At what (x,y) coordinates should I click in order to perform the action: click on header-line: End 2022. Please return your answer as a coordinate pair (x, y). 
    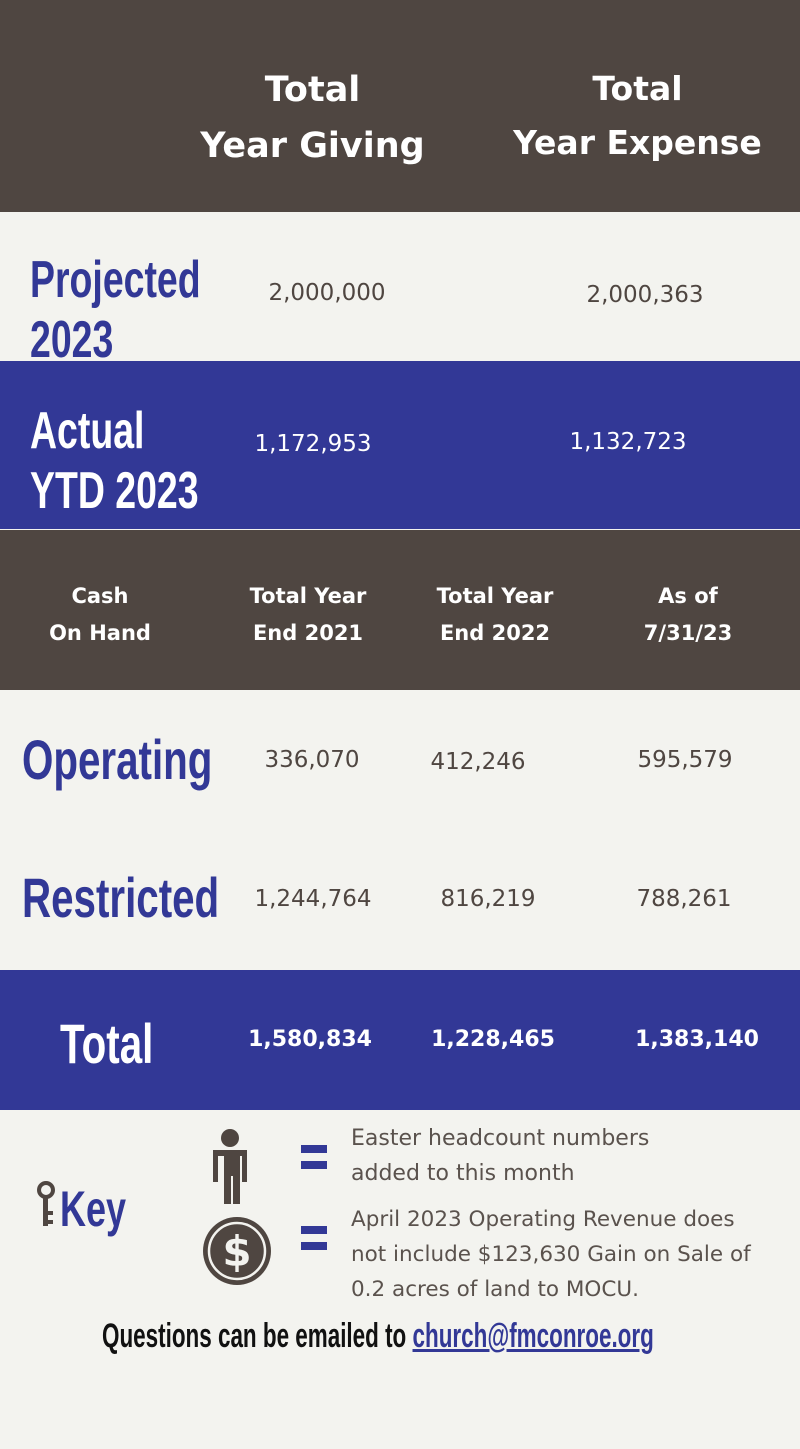
    Looking at the image, I should click on (495, 633).